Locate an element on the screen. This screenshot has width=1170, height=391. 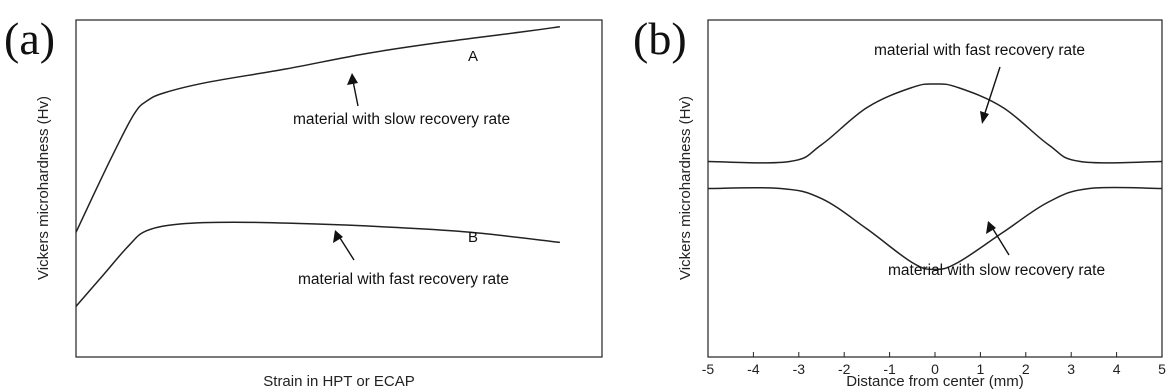
panel-b-x-axis-label: Distance from center (mm) is located at coordinates (935, 381).